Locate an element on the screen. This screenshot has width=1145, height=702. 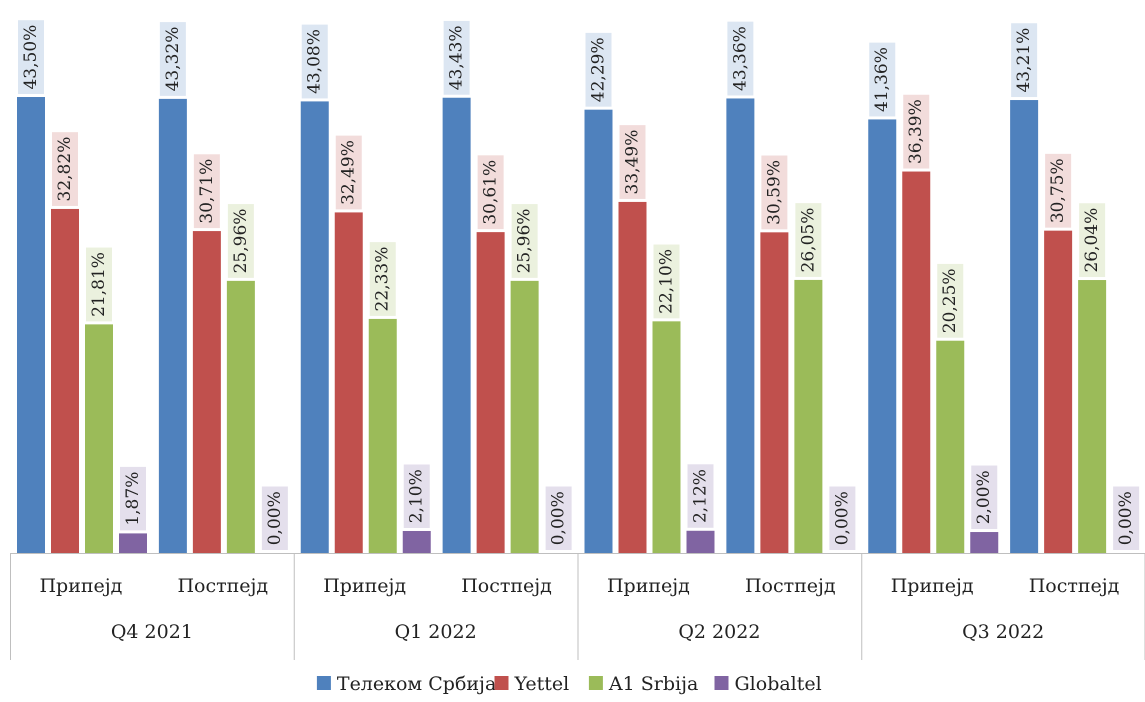
bar-a1-srbija-q3-2022-prepaid is located at coordinates (950, 446).